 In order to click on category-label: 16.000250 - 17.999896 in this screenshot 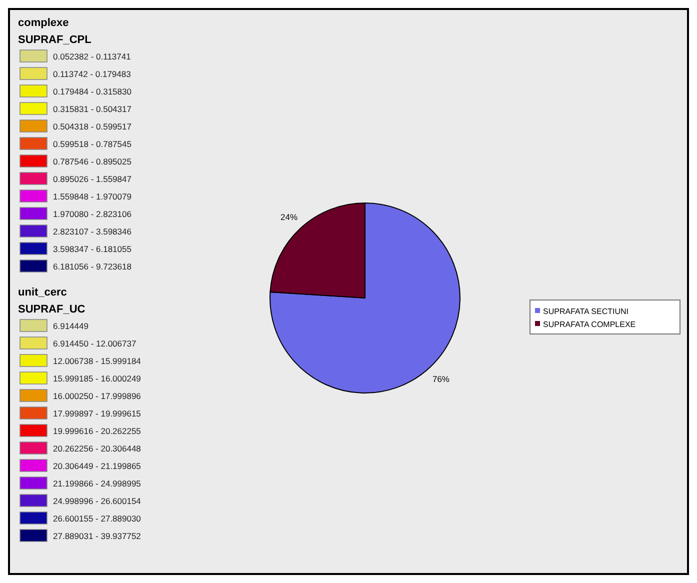, I will do `click(97, 396)`.